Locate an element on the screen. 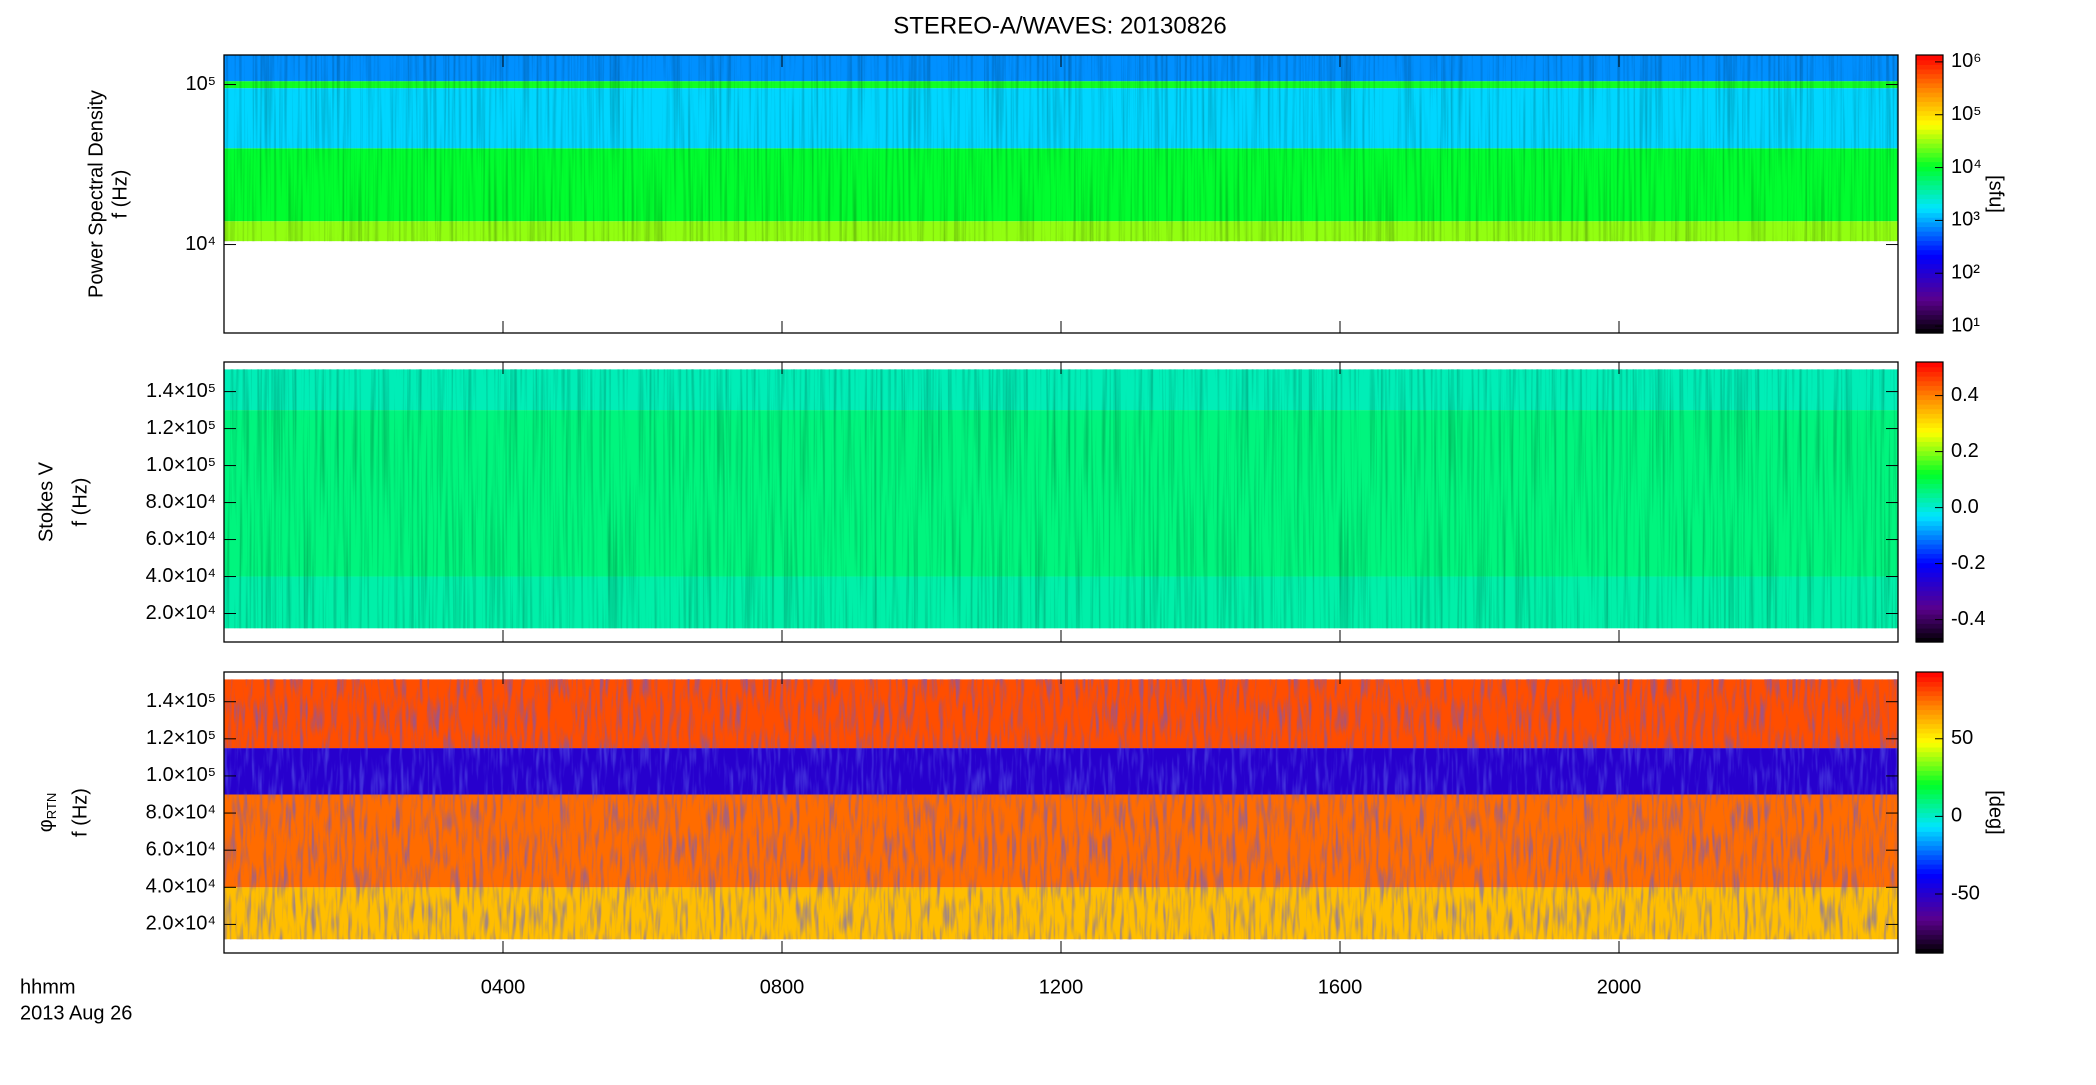  y-axis-label: f (Hz) is located at coordinates (120, 194).